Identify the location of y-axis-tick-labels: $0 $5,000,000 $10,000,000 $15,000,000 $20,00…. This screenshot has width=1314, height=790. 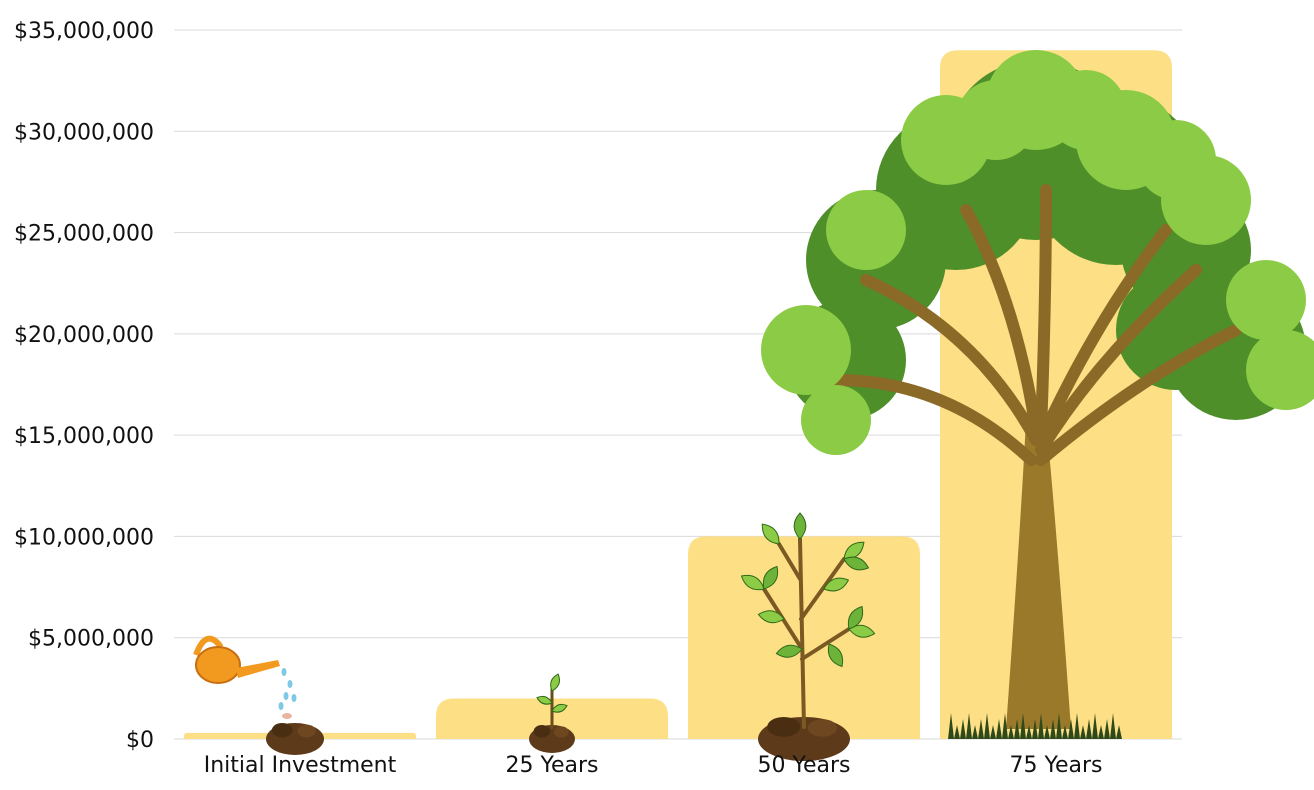
(84, 386).